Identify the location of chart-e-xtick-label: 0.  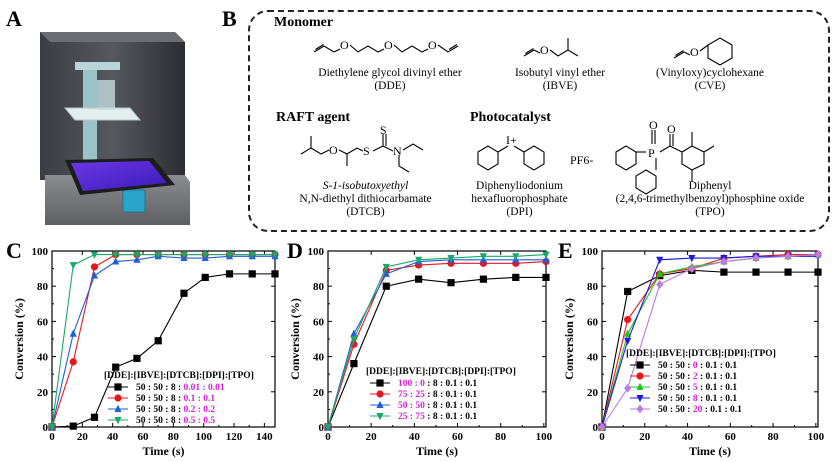
(602, 437).